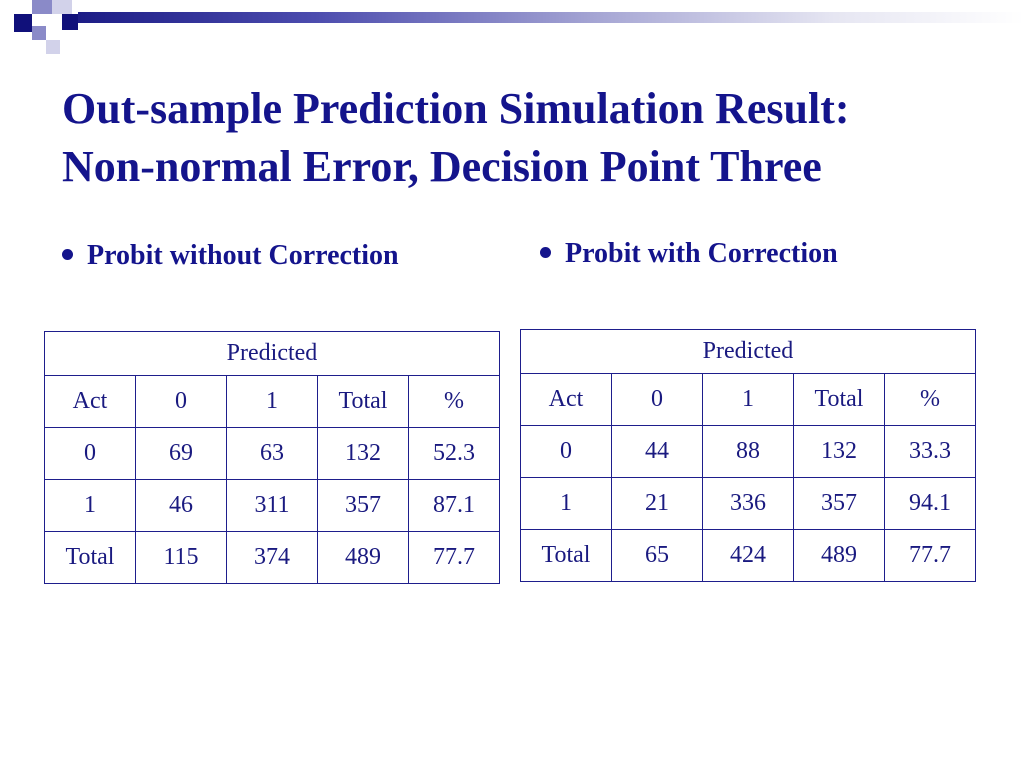 The height and width of the screenshot is (768, 1024). I want to click on table-row: Total 65 424 489 77.7, so click(748, 555).